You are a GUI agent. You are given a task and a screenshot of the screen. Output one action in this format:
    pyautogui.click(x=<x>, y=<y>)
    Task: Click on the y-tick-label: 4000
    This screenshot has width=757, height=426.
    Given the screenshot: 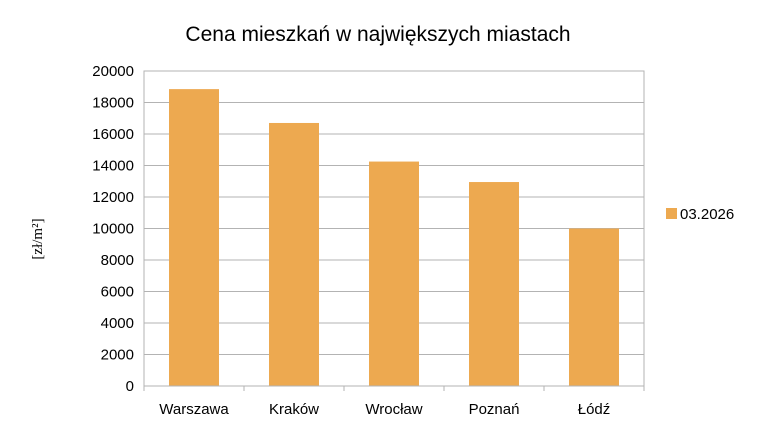 What is the action you would take?
    pyautogui.click(x=117, y=323)
    